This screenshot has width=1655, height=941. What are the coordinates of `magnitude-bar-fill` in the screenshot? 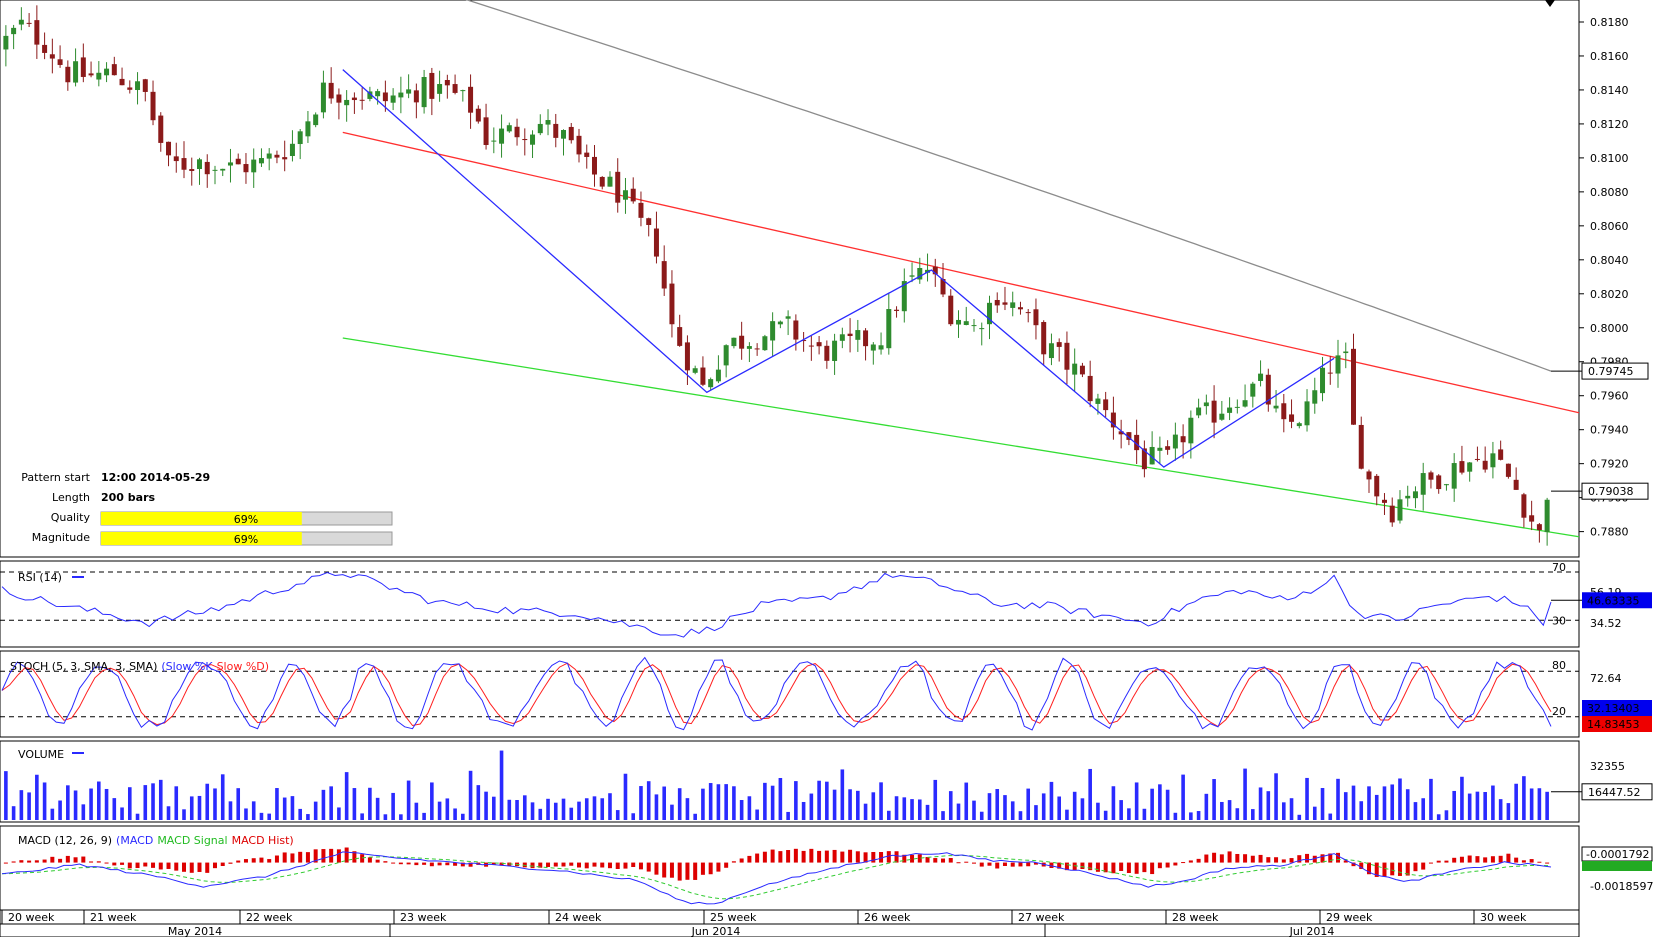 It's located at (201, 538).